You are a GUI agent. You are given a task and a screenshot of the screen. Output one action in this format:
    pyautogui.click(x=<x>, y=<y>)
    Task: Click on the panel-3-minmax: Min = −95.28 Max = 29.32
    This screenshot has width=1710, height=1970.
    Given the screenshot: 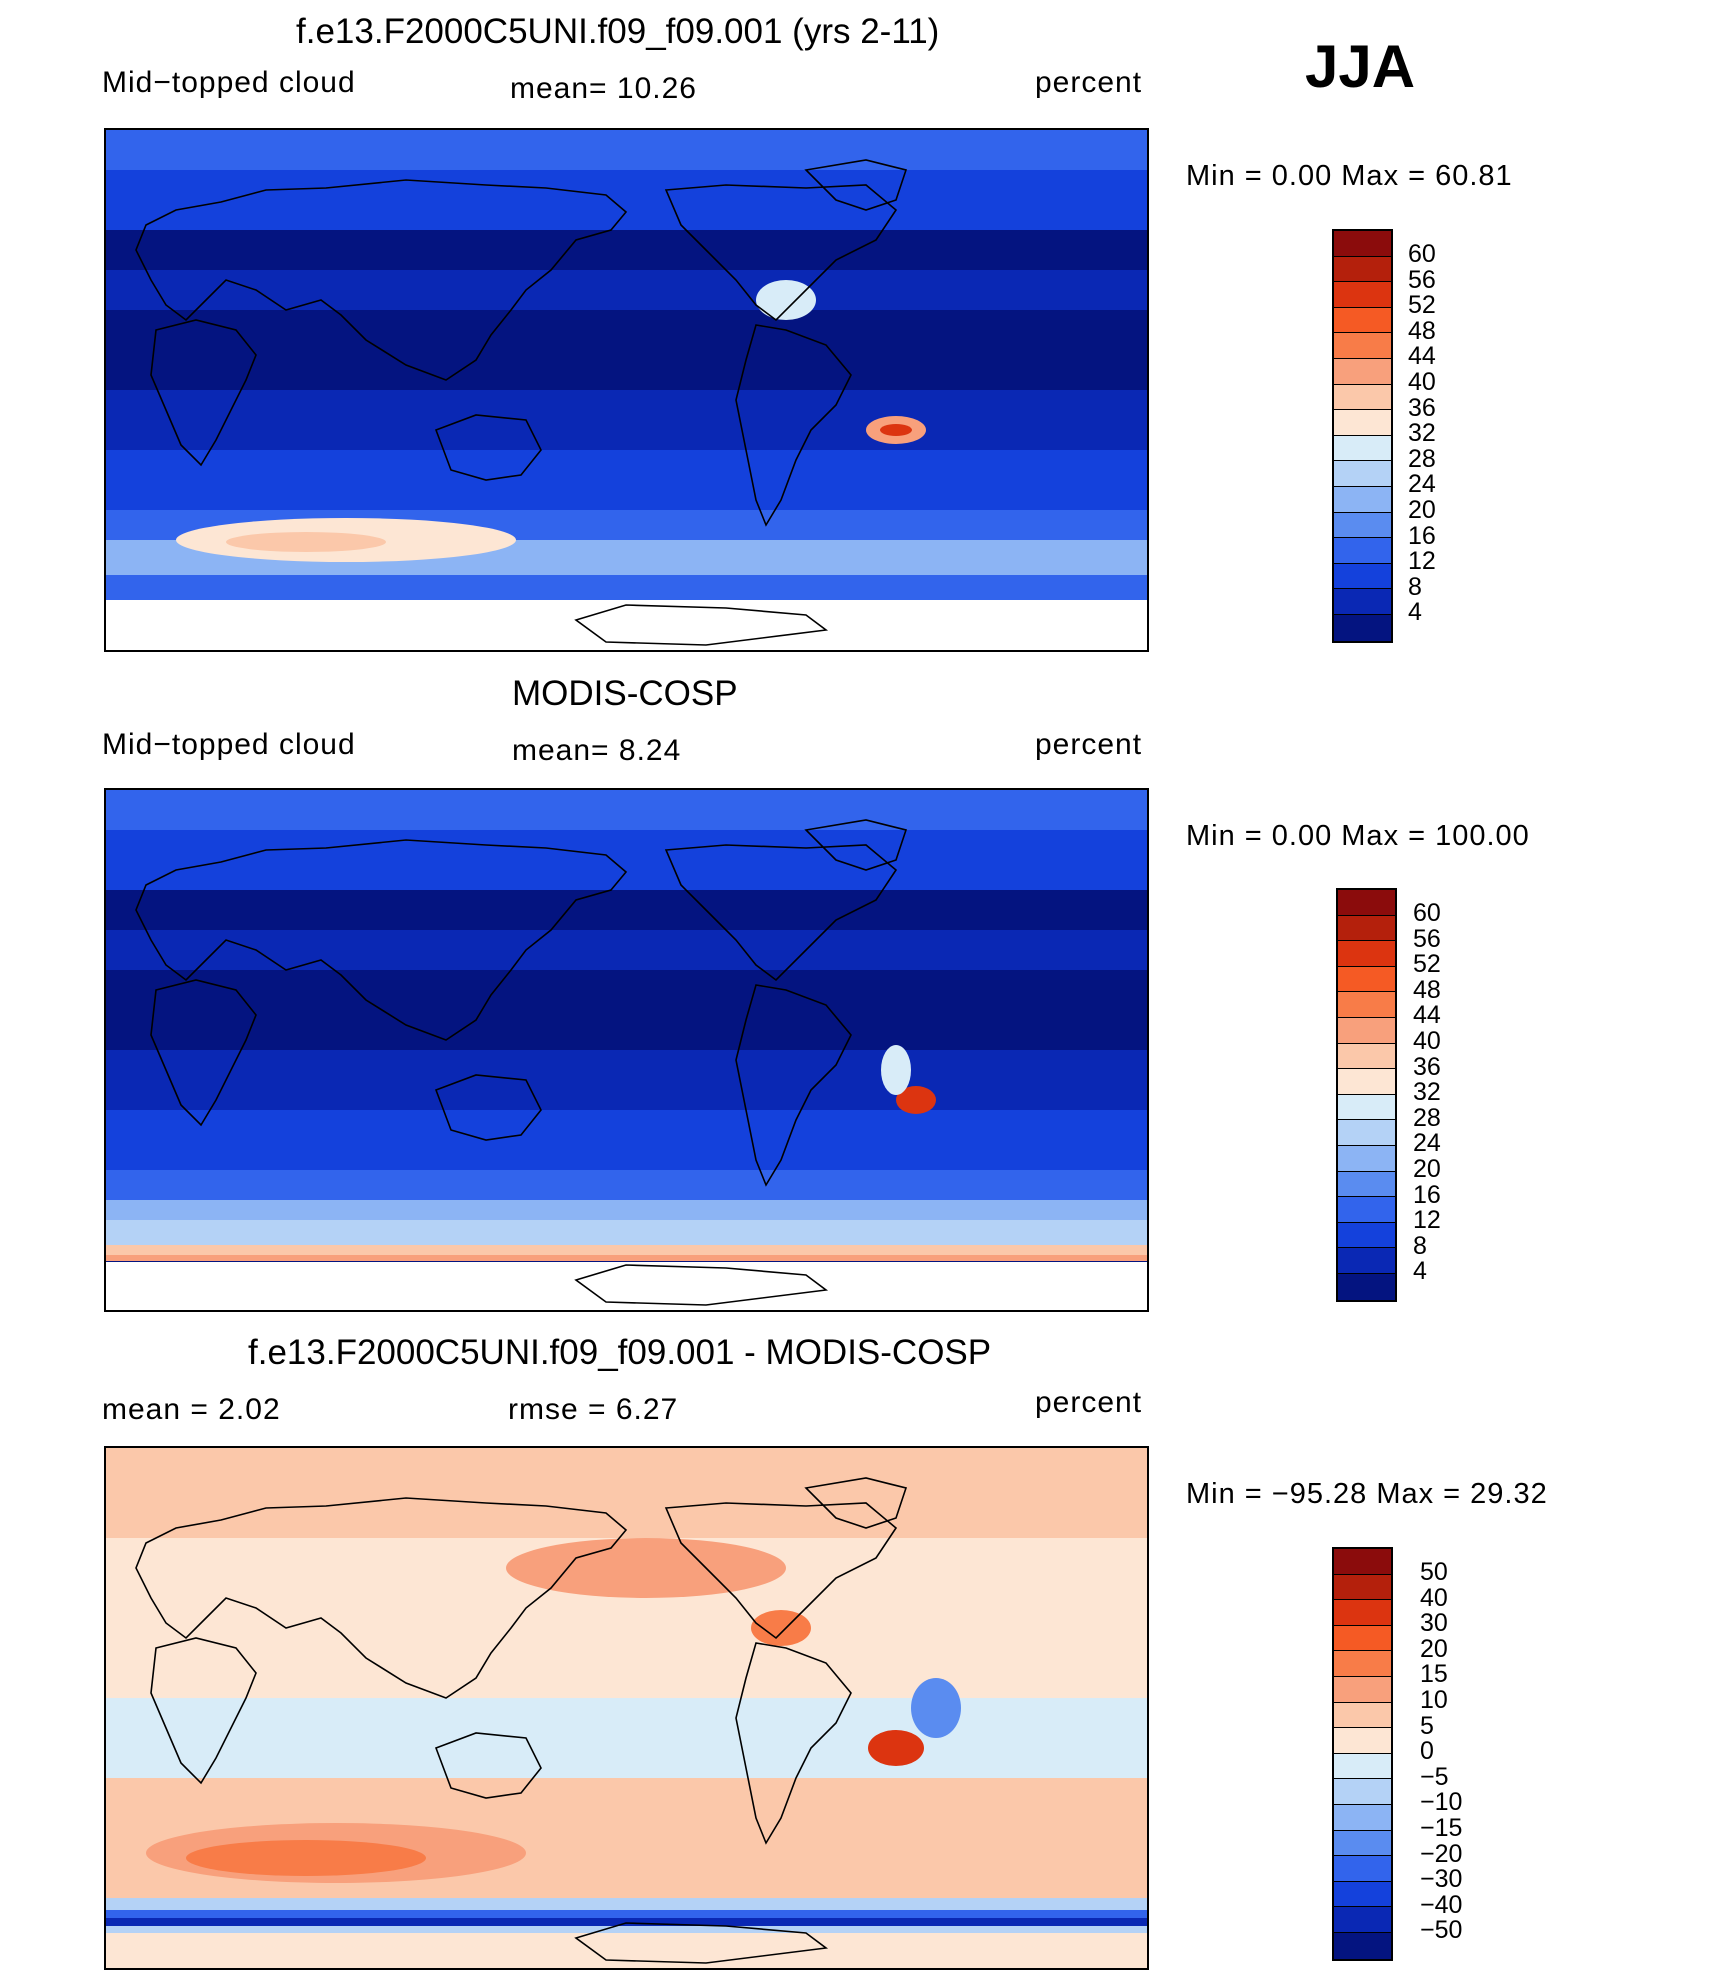 What is the action you would take?
    pyautogui.click(x=1367, y=1494)
    